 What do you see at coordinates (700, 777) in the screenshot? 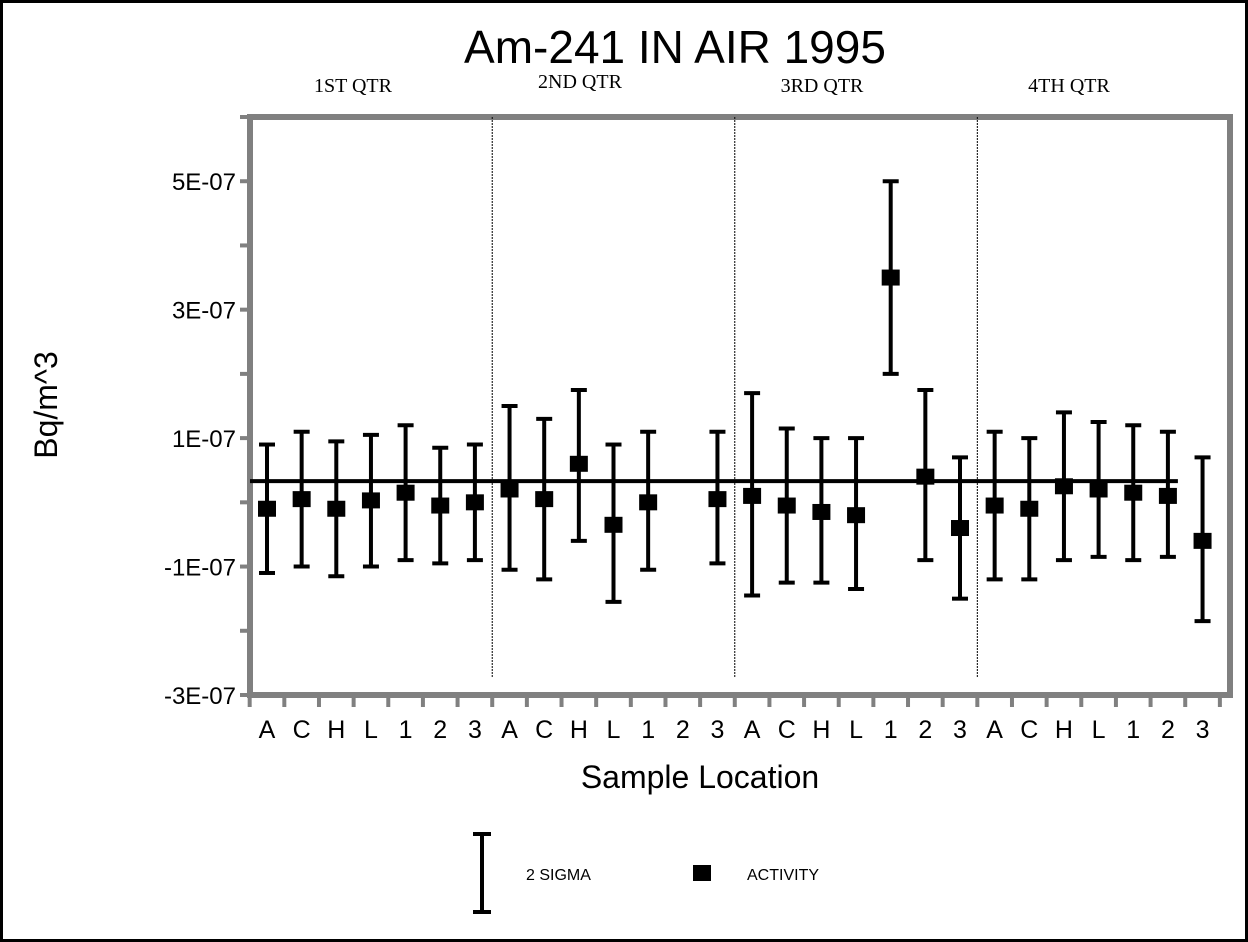
I see `x-axis-label: Sample Location` at bounding box center [700, 777].